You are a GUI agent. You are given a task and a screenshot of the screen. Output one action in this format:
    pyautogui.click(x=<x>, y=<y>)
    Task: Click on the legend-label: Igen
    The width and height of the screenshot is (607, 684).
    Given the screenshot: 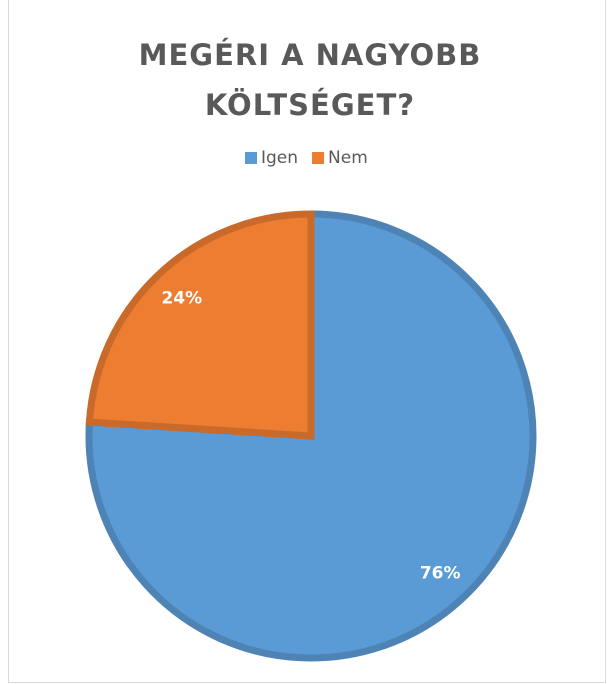 What is the action you would take?
    pyautogui.click(x=279, y=158)
    